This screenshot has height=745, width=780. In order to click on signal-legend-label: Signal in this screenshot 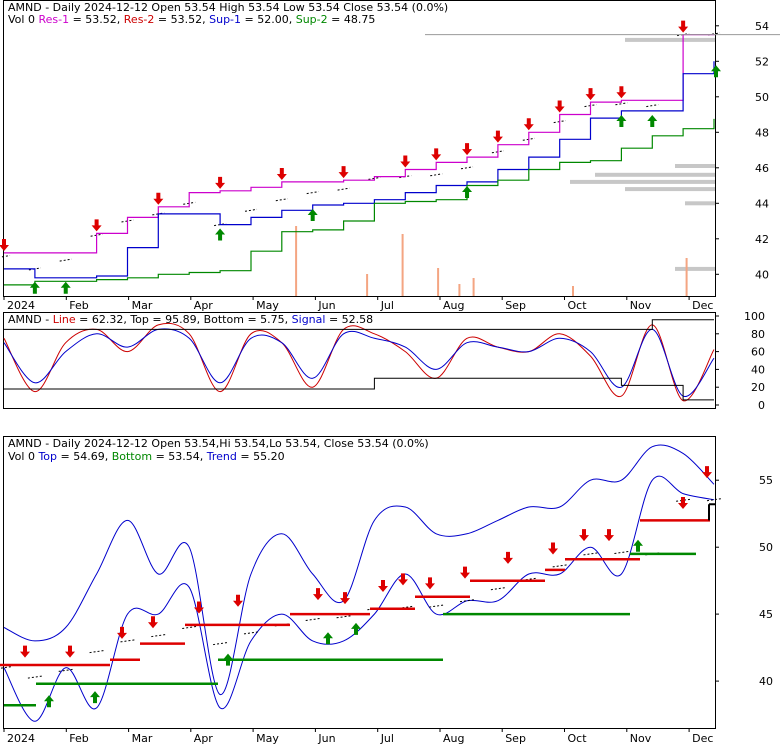, I will do `click(309, 319)`.